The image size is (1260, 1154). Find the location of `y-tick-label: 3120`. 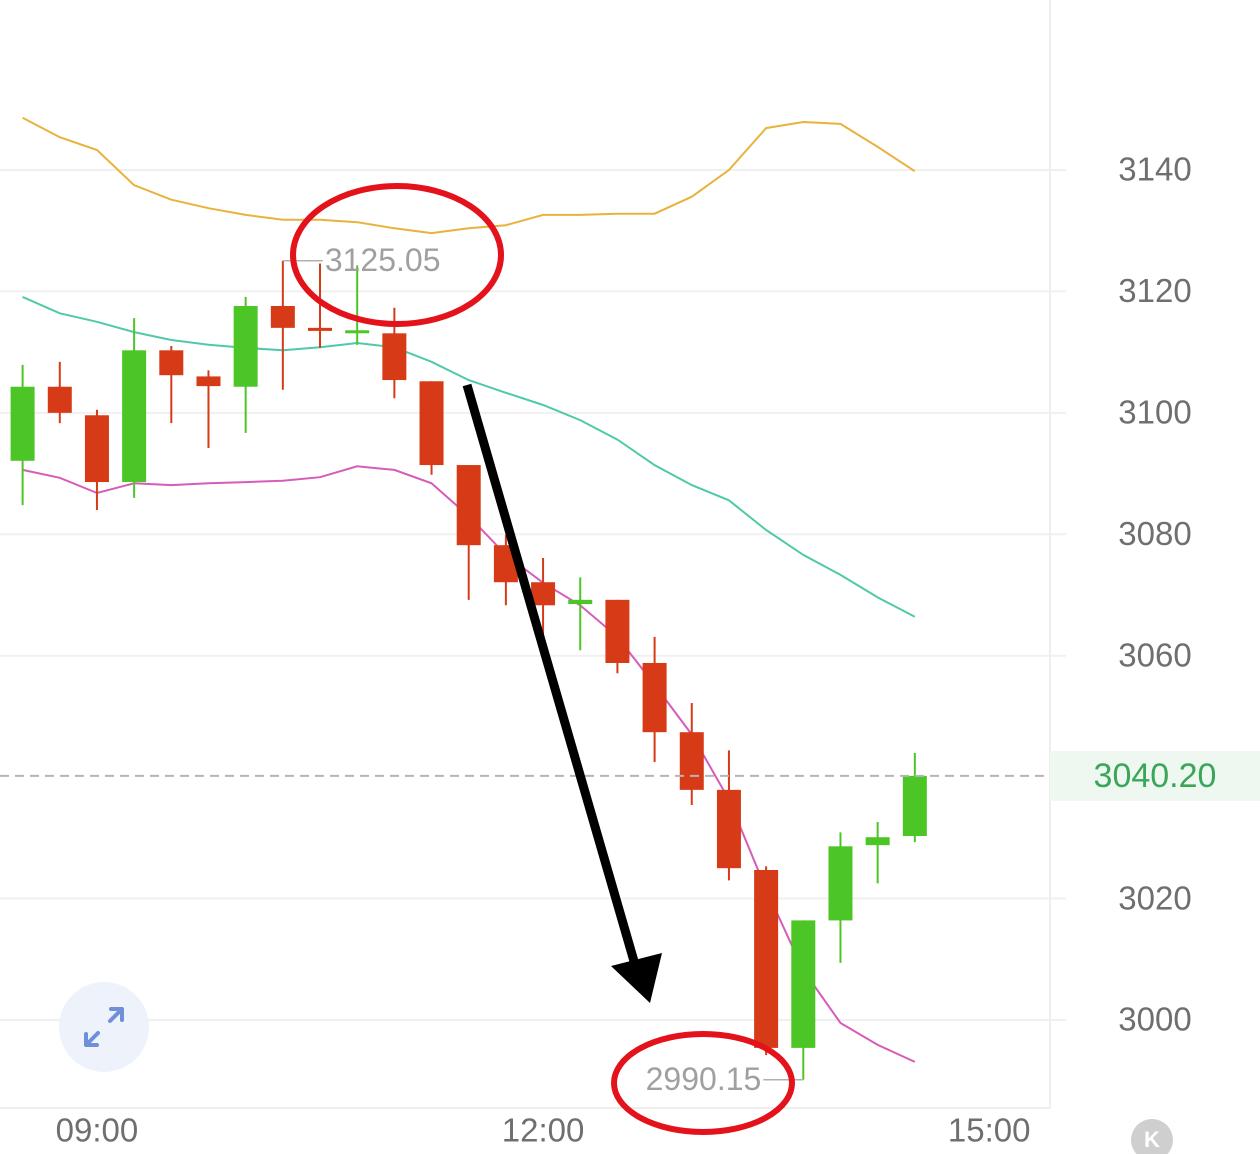

y-tick-label: 3120 is located at coordinates (1154, 290).